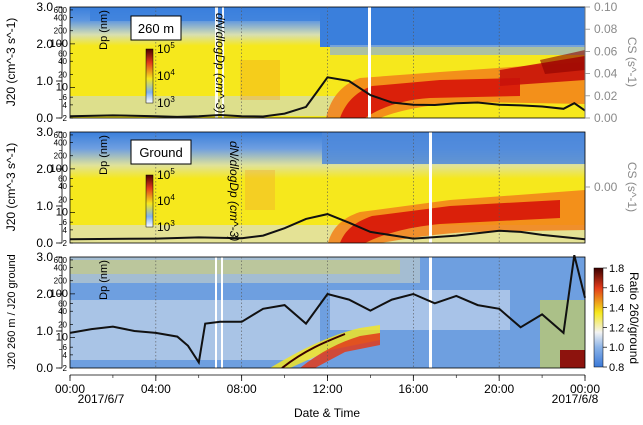 Image resolution: width=643 pixels, height=425 pixels. Describe the element at coordinates (327, 413) in the screenshot. I see `x-axis-label: Date & Time` at that location.